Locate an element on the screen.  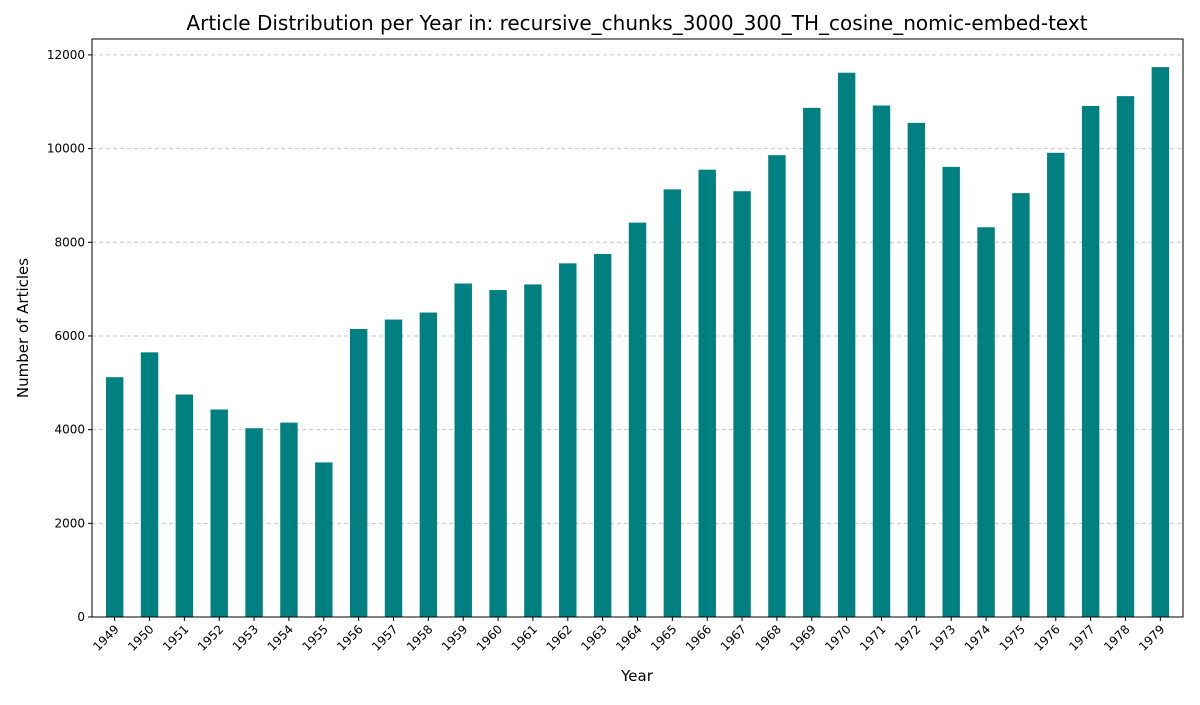
x-tick-label: 1961 is located at coordinates (524, 637).